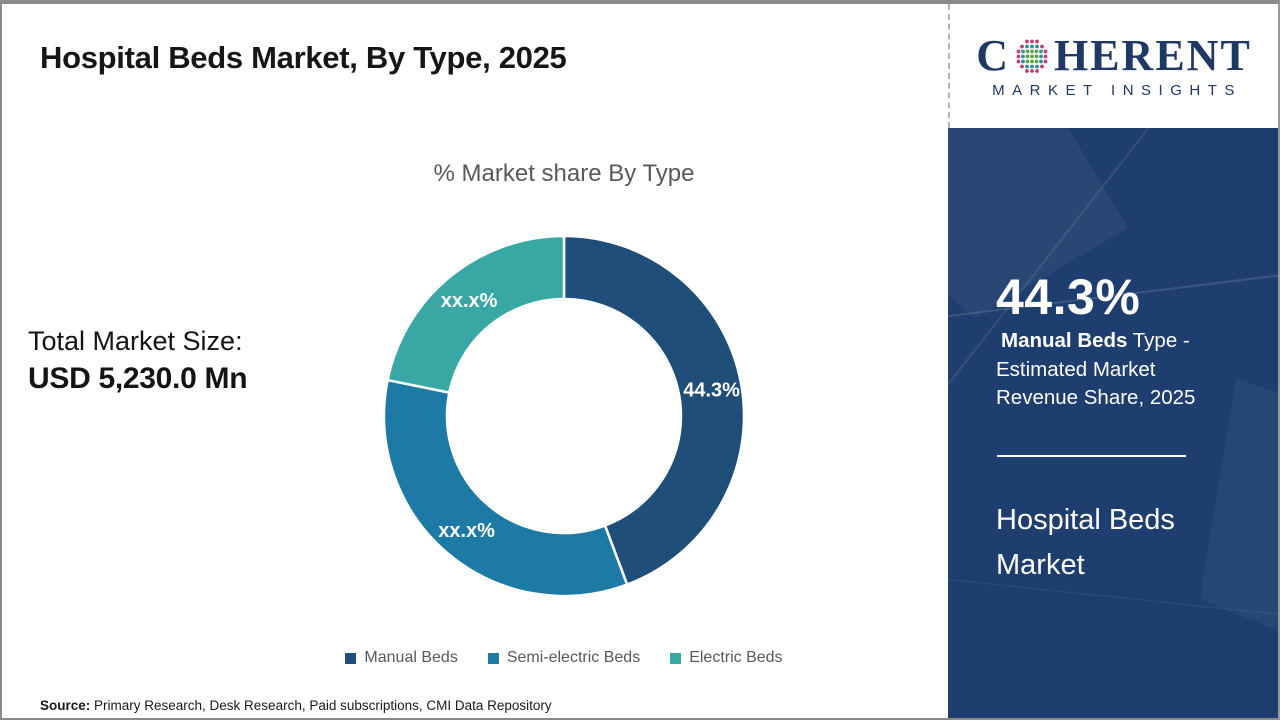  What do you see at coordinates (1068, 297) in the screenshot?
I see `stat-value: 44.3%` at bounding box center [1068, 297].